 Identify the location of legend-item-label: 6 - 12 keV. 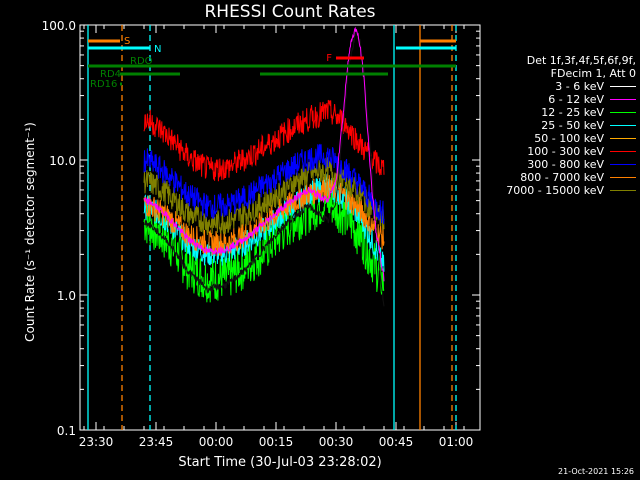
(576, 99).